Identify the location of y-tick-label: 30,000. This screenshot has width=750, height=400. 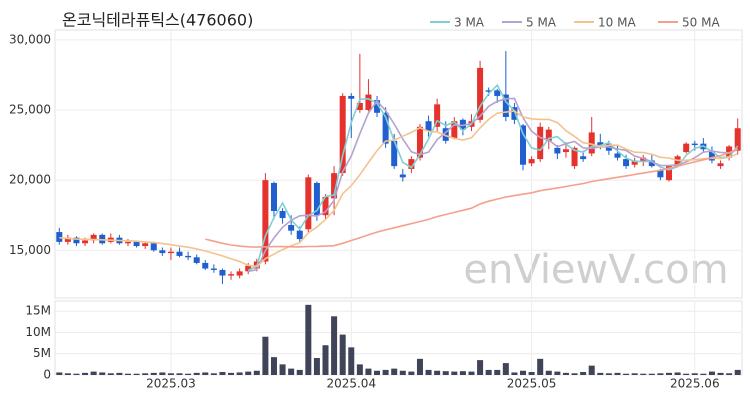
(30, 39).